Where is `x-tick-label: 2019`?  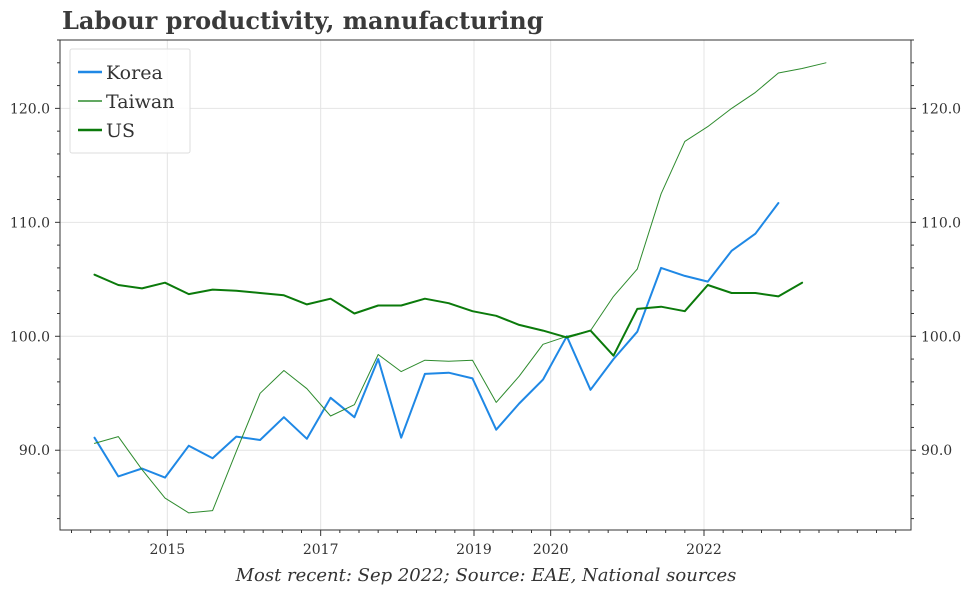
x-tick-label: 2019 is located at coordinates (474, 550).